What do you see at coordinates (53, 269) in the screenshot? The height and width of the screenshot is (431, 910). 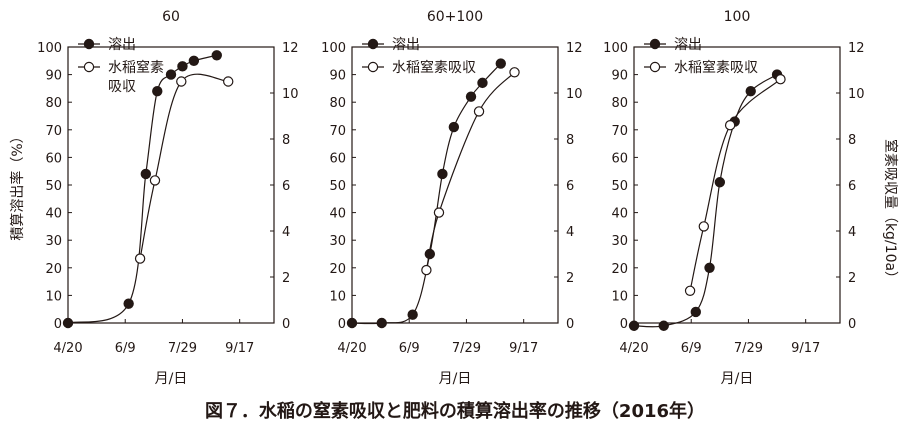 I see `y-tick-label: 20` at bounding box center [53, 269].